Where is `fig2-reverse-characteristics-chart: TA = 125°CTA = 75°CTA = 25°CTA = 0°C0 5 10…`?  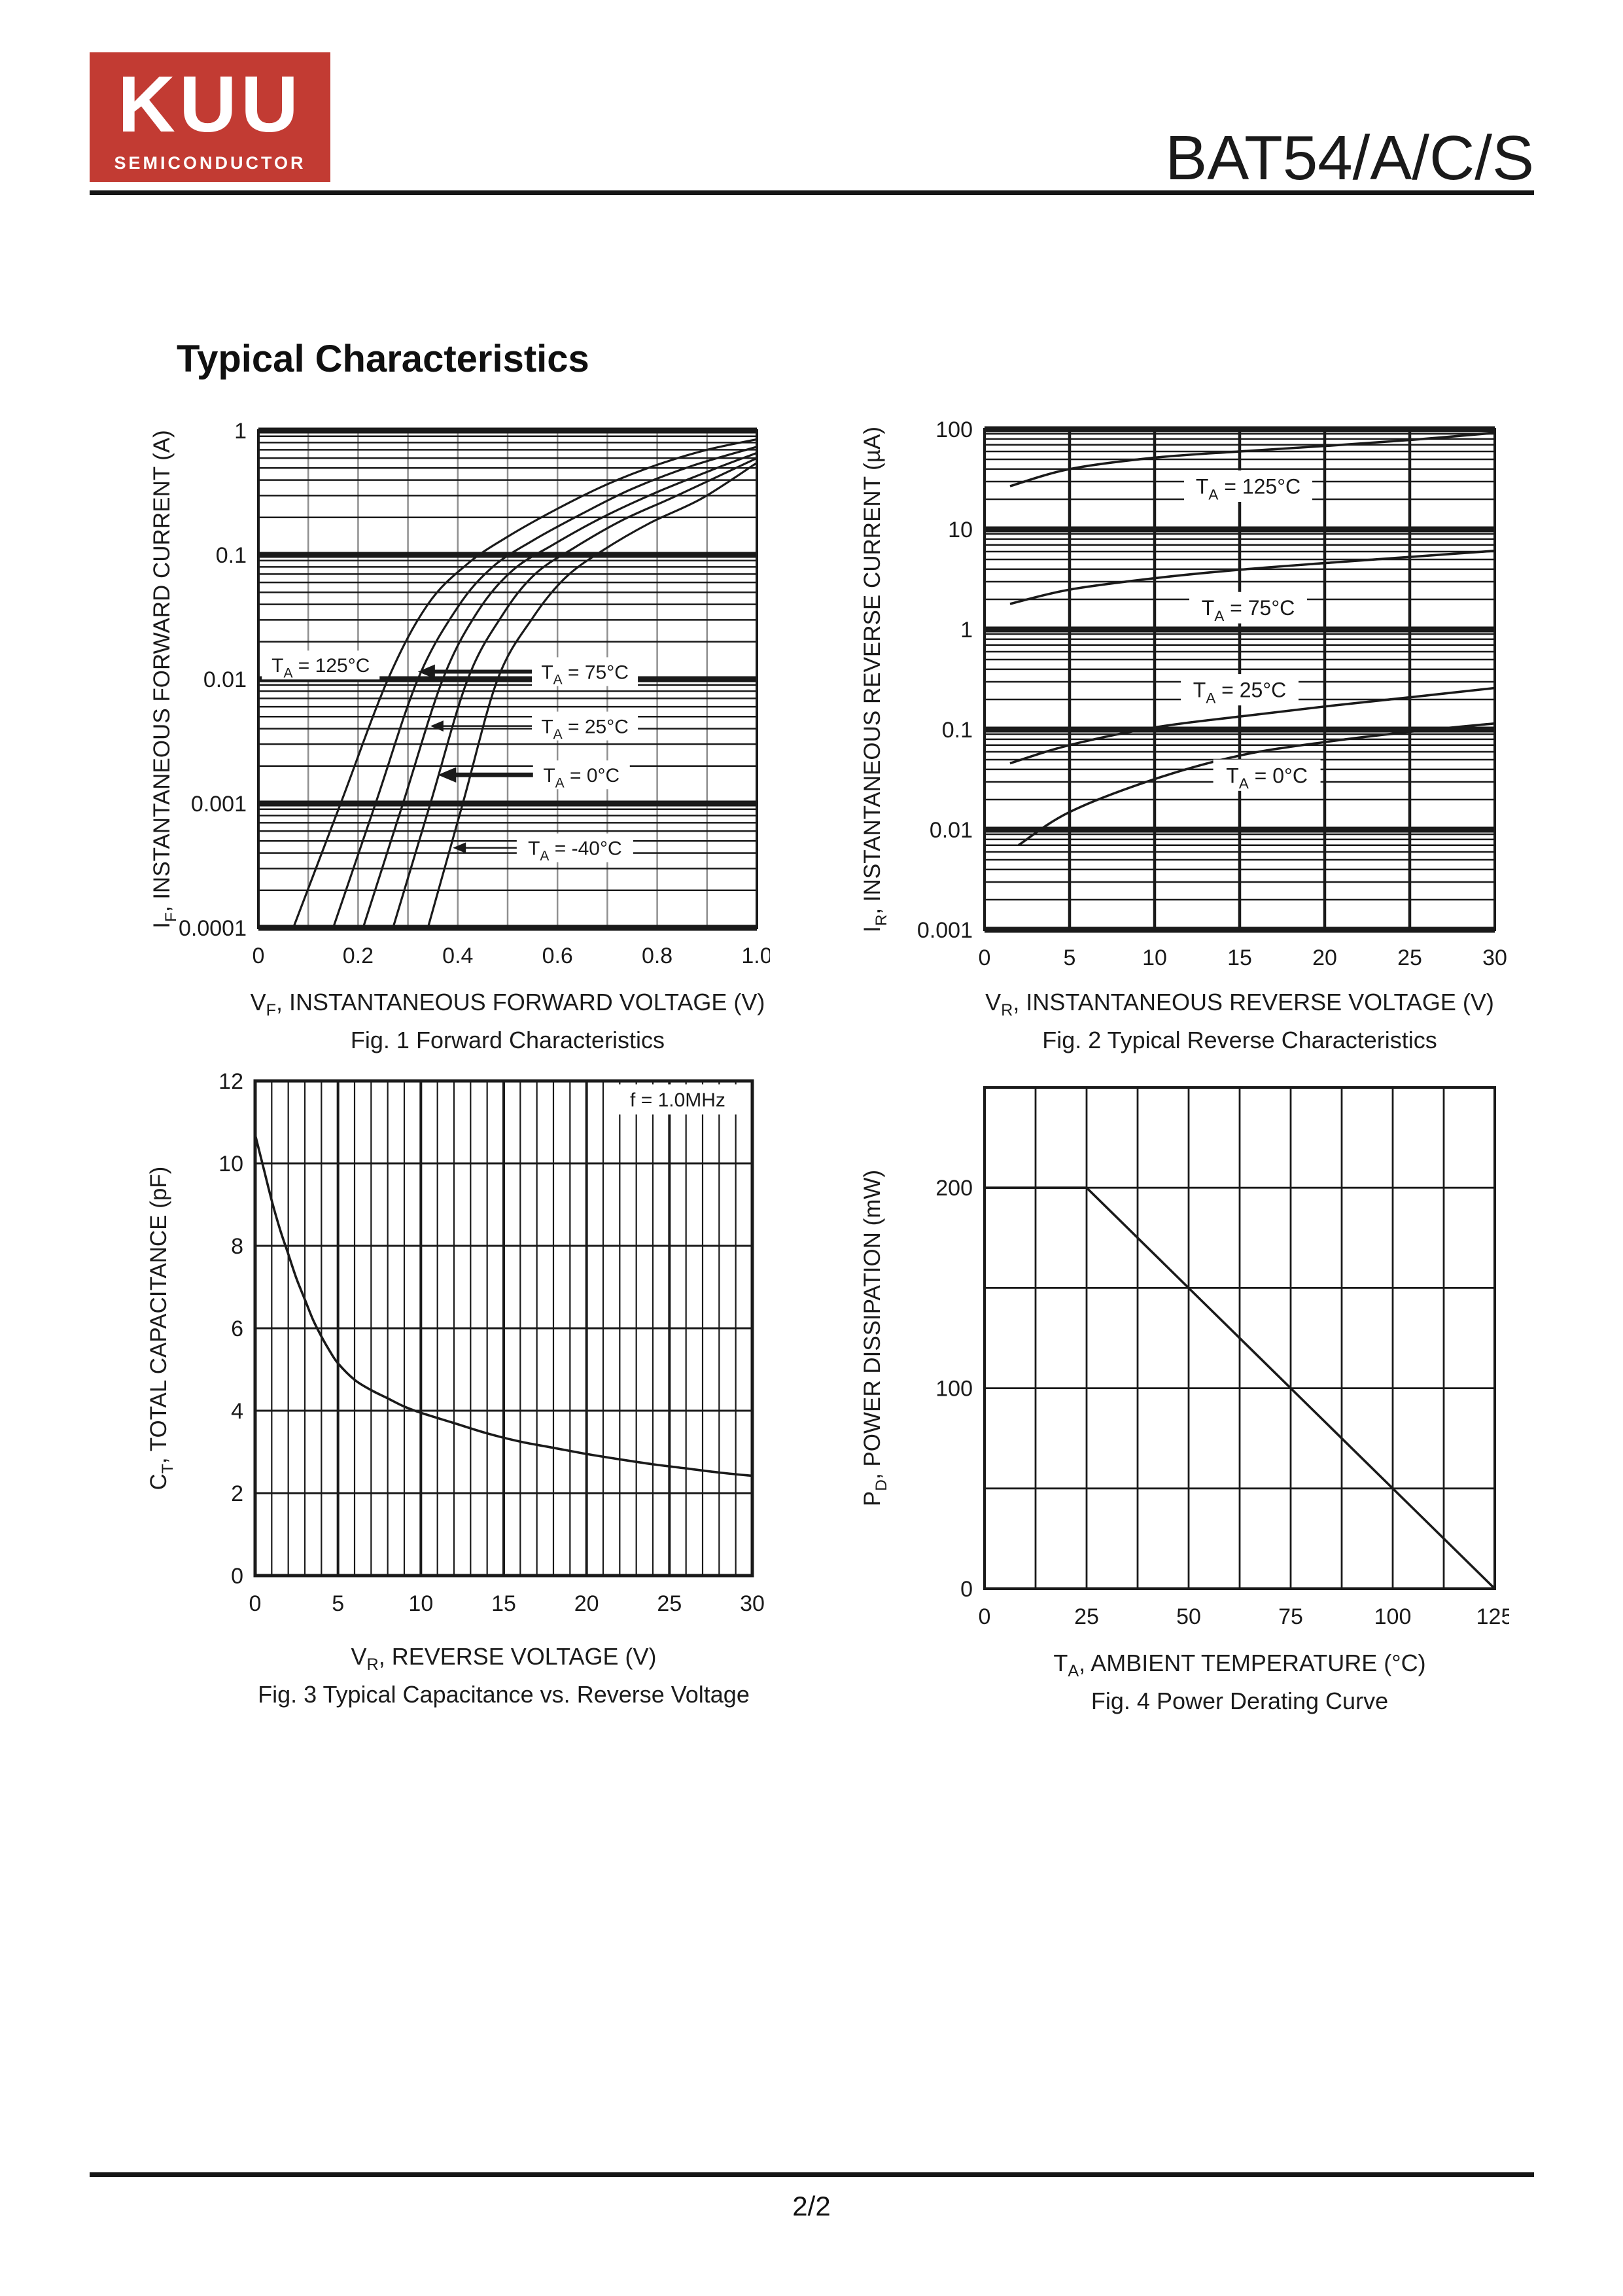
fig2-reverse-characteristics-chart: TA = 125°CTA = 75°CTA = 25°CTA = 0°C0 5 10… is located at coordinates (1183, 693).